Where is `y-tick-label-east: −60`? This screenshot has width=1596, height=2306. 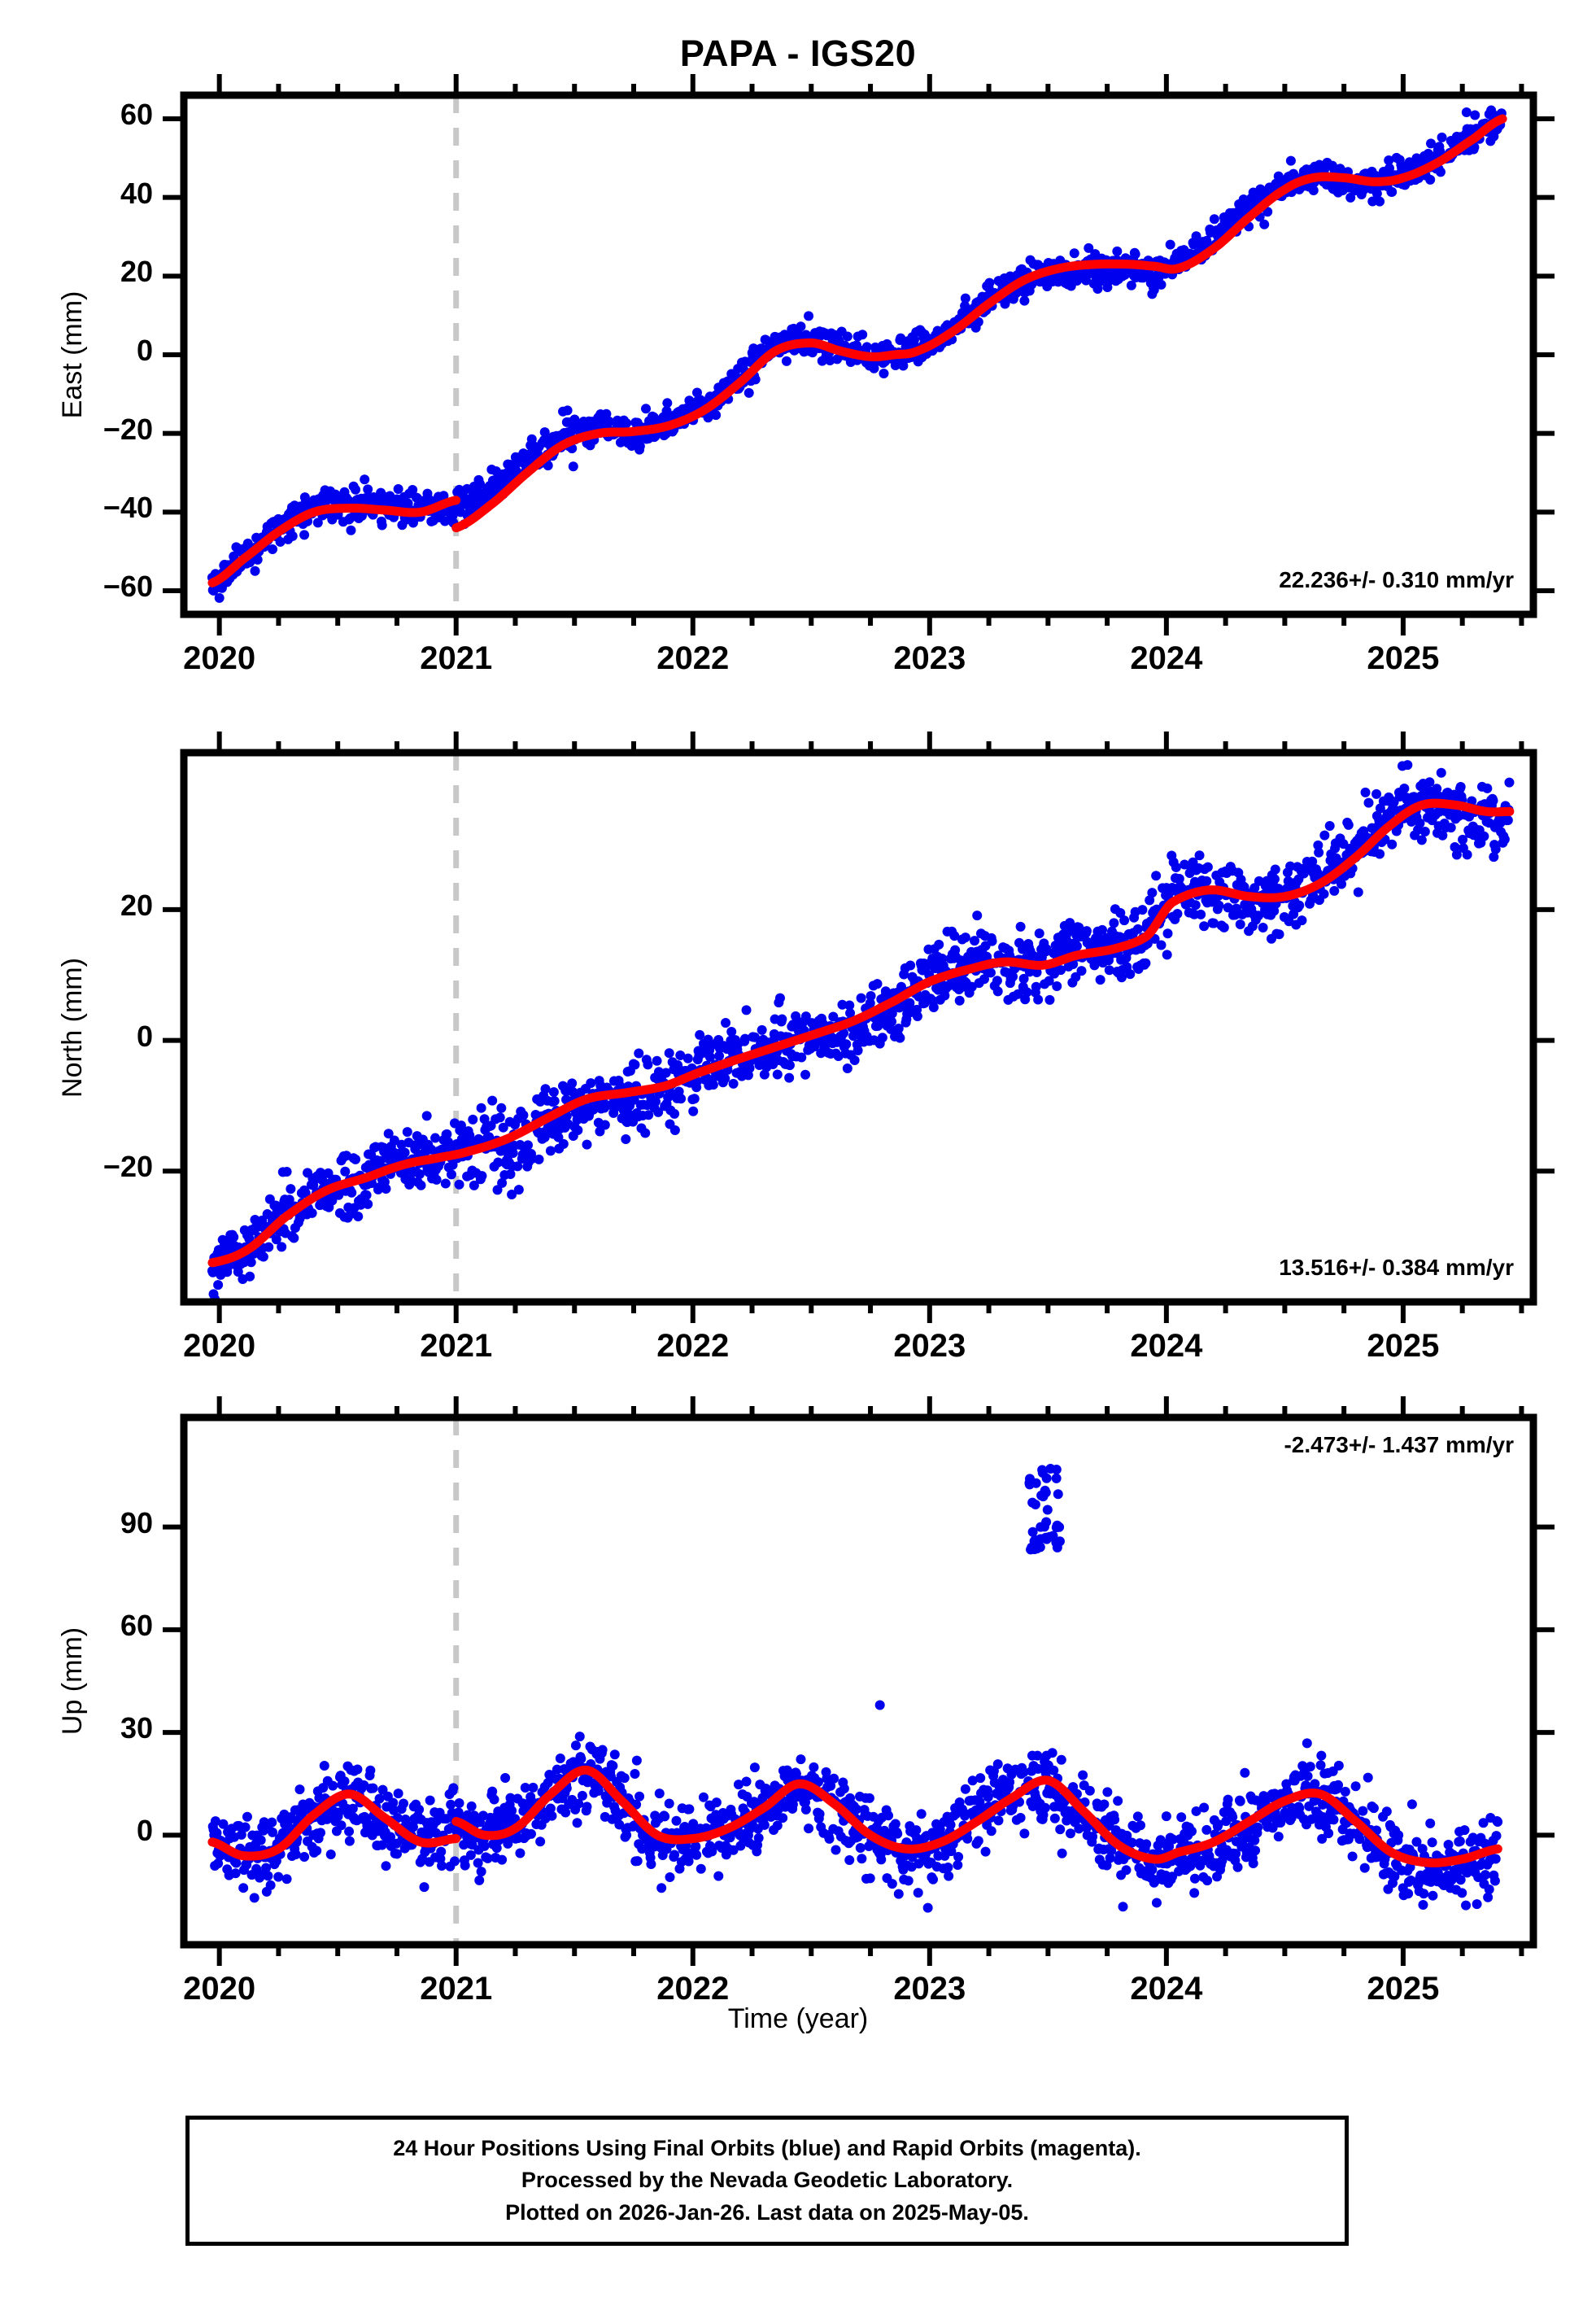
y-tick-label-east: −60 is located at coordinates (127, 586).